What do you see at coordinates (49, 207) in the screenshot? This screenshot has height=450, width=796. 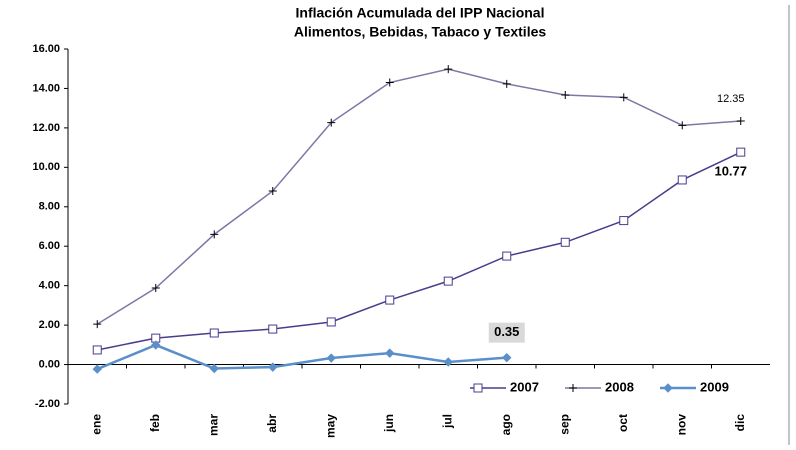 I see `y-tick-label: 8.00` at bounding box center [49, 207].